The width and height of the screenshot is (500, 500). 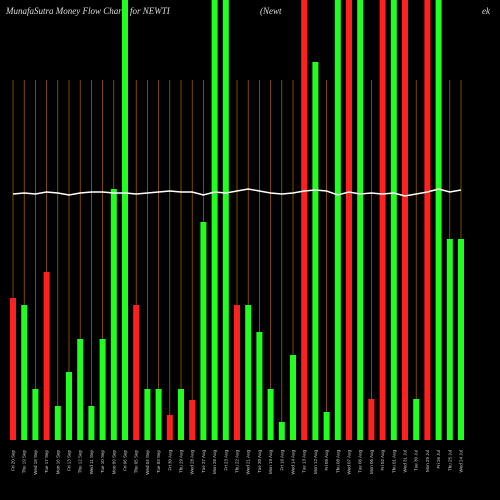 What do you see at coordinates (360, 461) in the screenshot?
I see `x-tick-label: Tue 06 Aug` at bounding box center [360, 461].